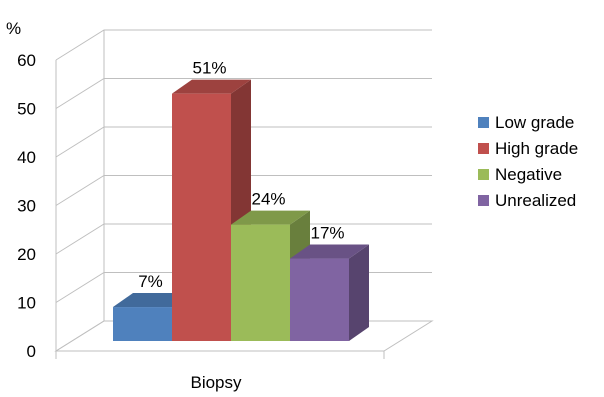  I want to click on y-axis-unit-label: %, so click(13, 28).